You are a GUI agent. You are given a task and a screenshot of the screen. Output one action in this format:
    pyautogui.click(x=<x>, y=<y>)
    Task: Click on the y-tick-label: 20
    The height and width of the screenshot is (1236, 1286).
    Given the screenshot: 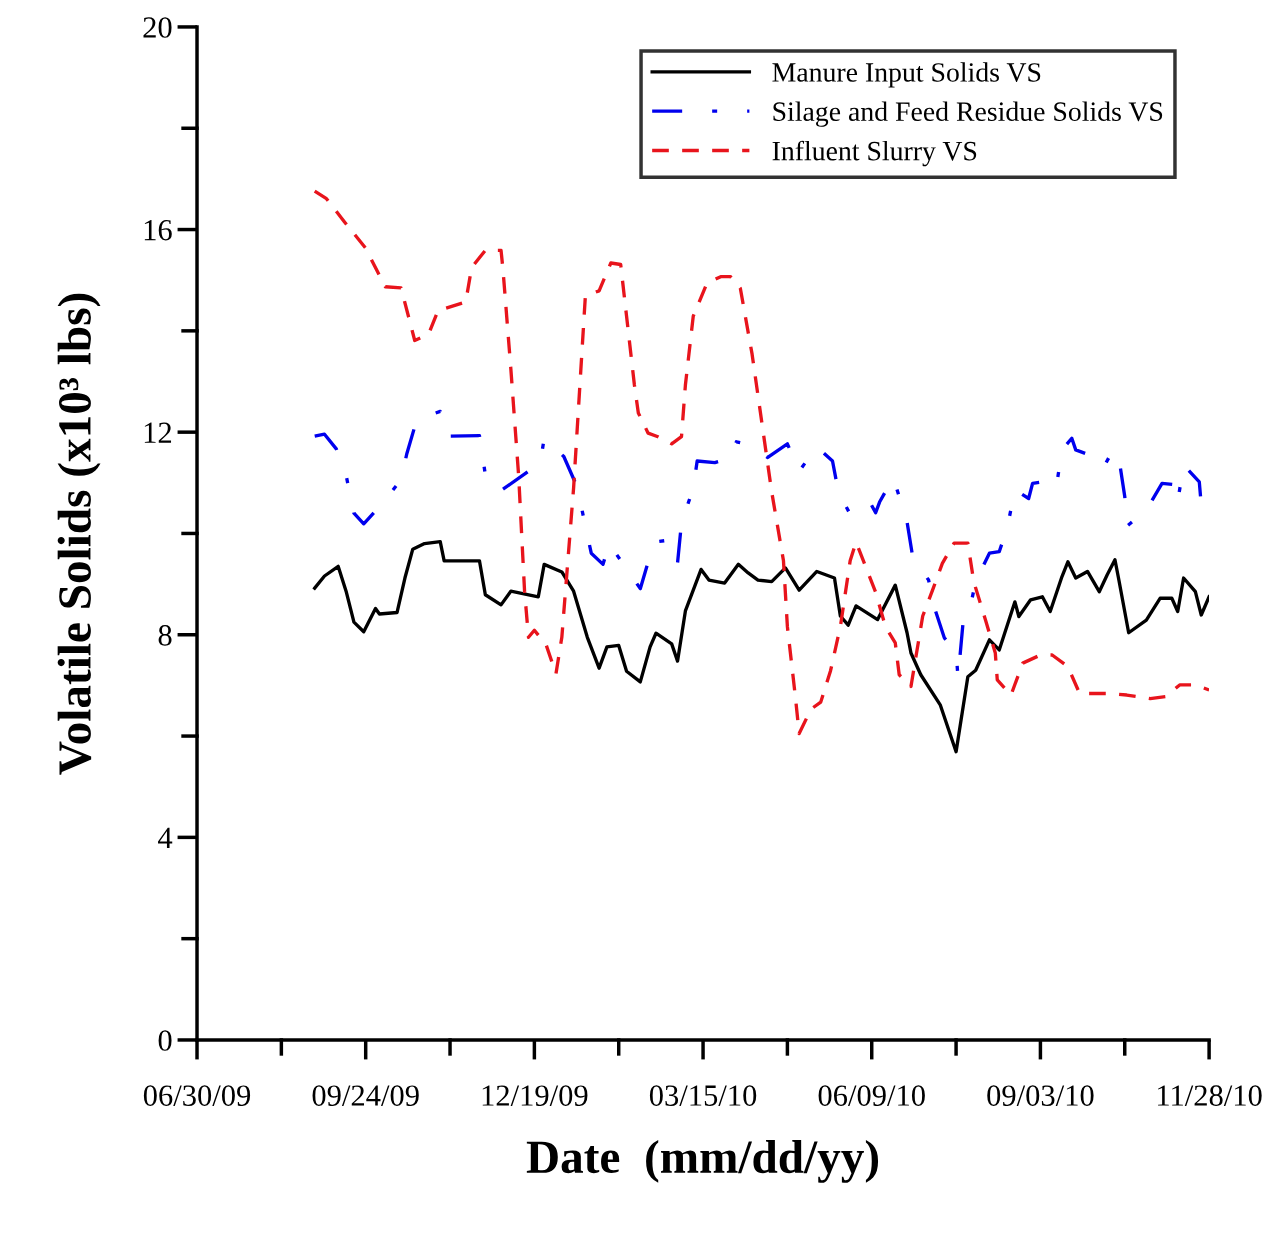 What is the action you would take?
    pyautogui.click(x=157, y=27)
    